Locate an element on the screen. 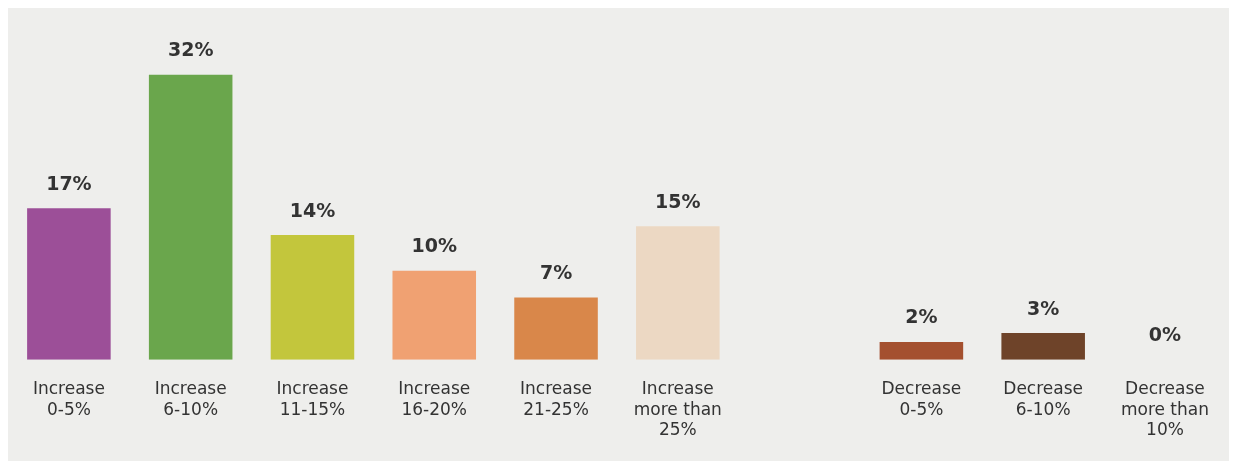  data-label: 17% is located at coordinates (69, 182).